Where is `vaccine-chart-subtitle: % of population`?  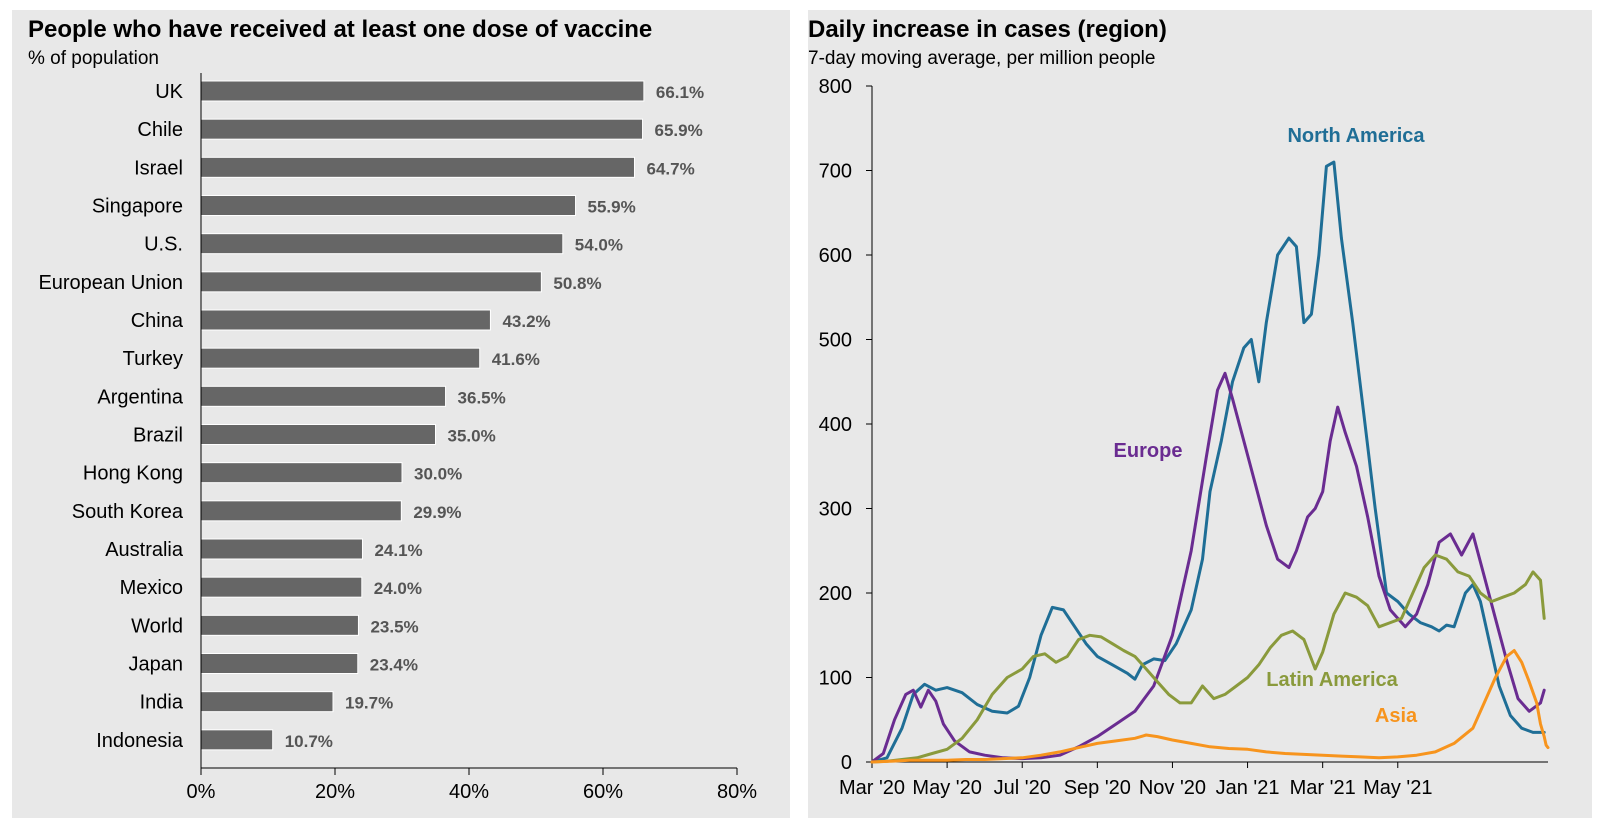 vaccine-chart-subtitle: % of population is located at coordinates (93, 58).